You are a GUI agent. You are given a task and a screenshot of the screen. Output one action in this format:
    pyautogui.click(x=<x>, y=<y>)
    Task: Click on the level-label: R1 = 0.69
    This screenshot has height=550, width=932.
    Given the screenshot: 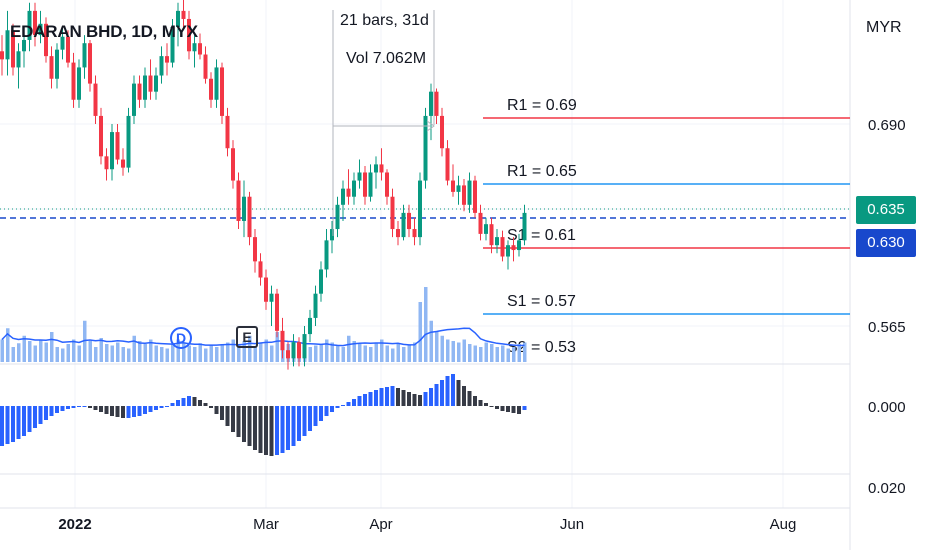 What is the action you would take?
    pyautogui.click(x=542, y=105)
    